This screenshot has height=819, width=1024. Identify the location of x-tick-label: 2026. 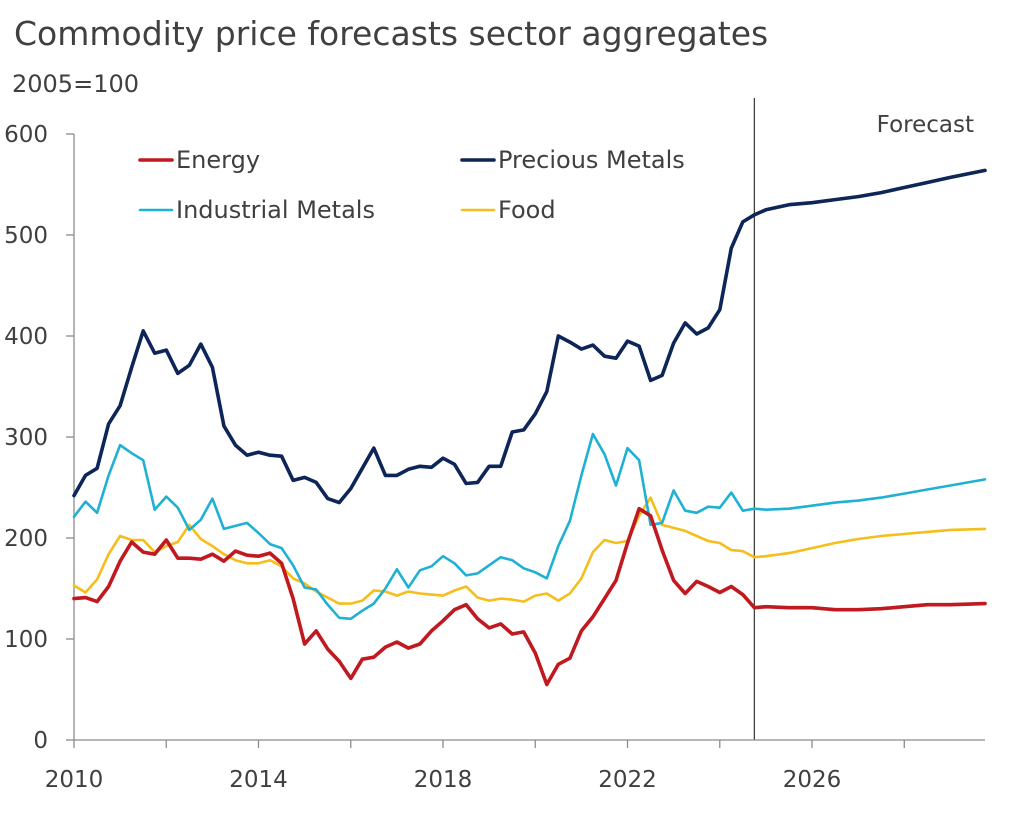
(812, 780).